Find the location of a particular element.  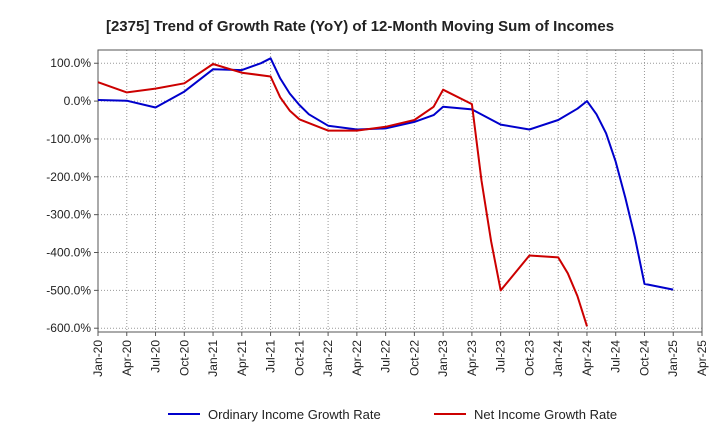

x-tick-label: Apr-23 is located at coordinates (472, 358).